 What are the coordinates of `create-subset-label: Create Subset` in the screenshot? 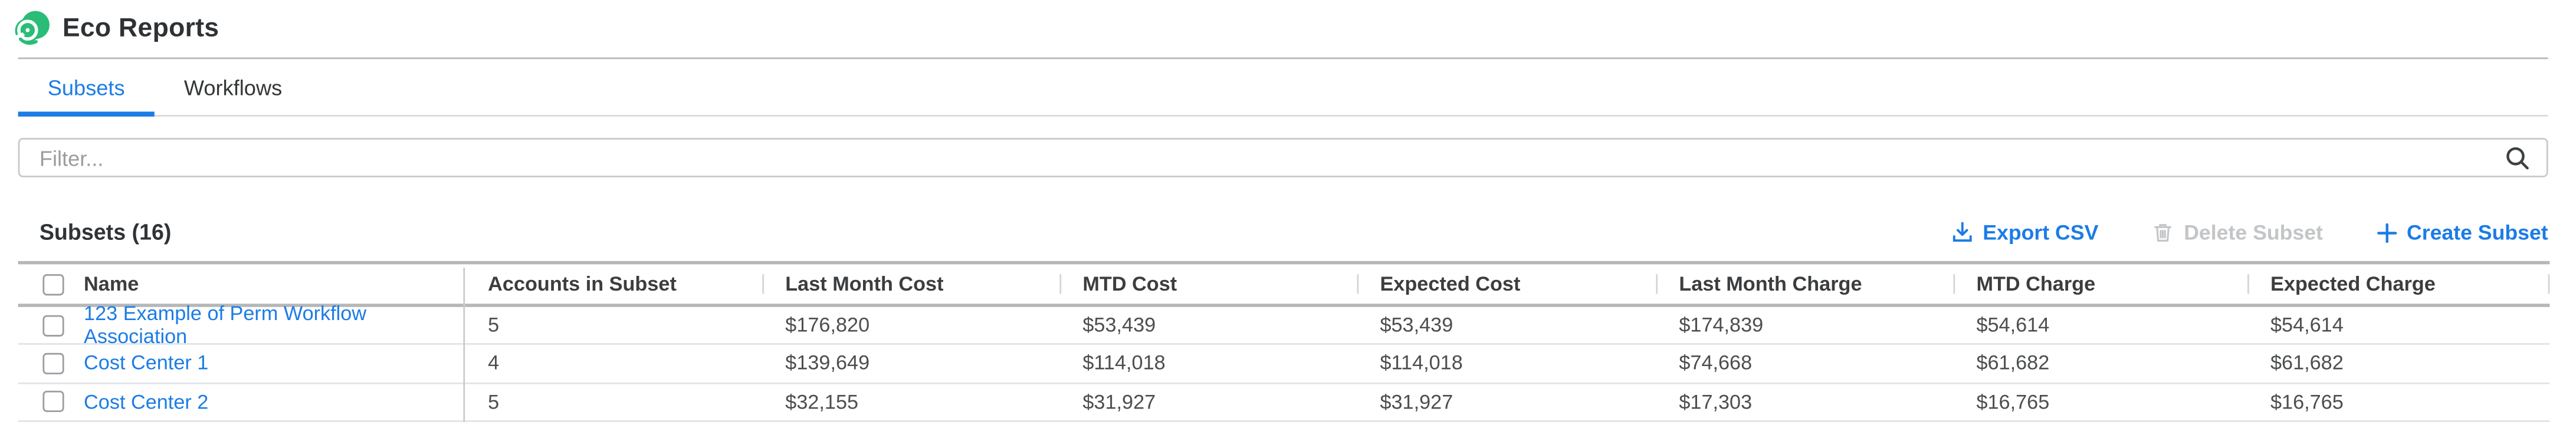 It's located at (2477, 232).